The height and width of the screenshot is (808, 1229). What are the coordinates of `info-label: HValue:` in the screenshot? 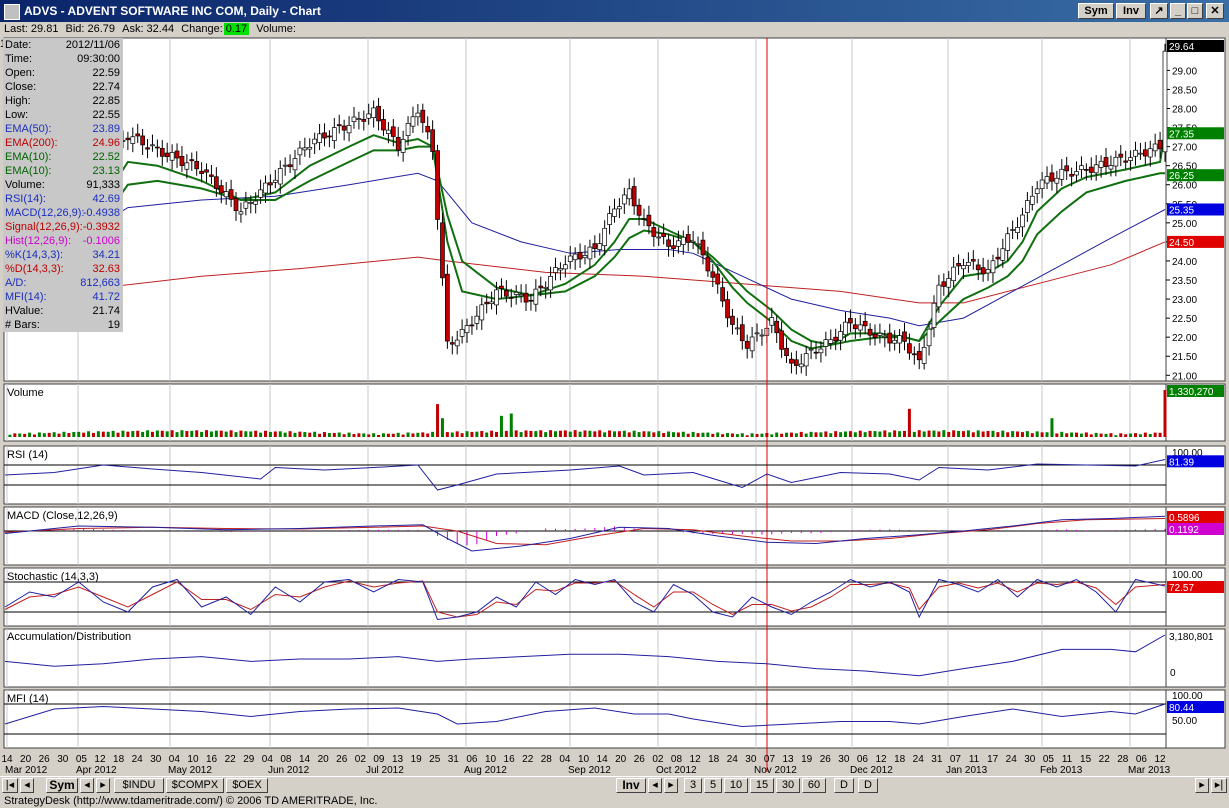 It's located at (24, 311).